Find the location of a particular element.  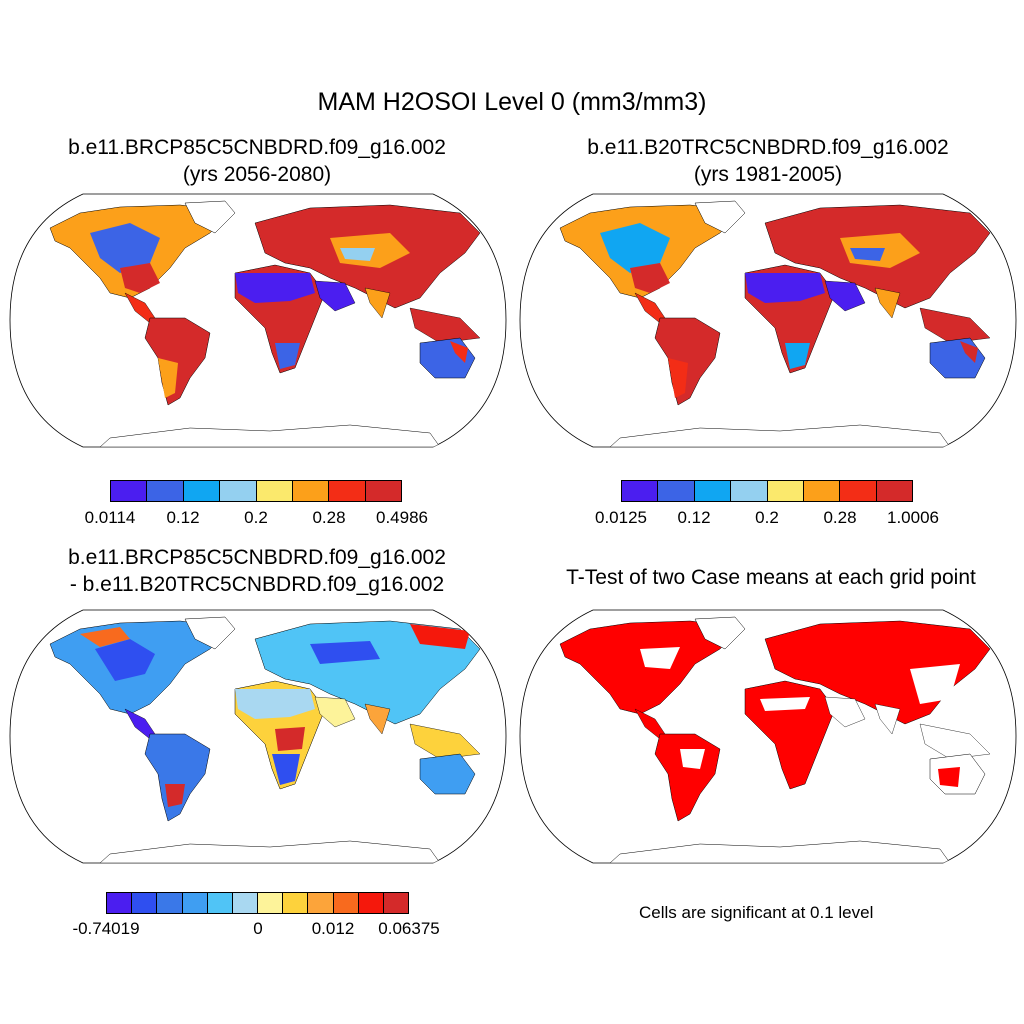

map-1-australia-east is located at coordinates (459, 352).